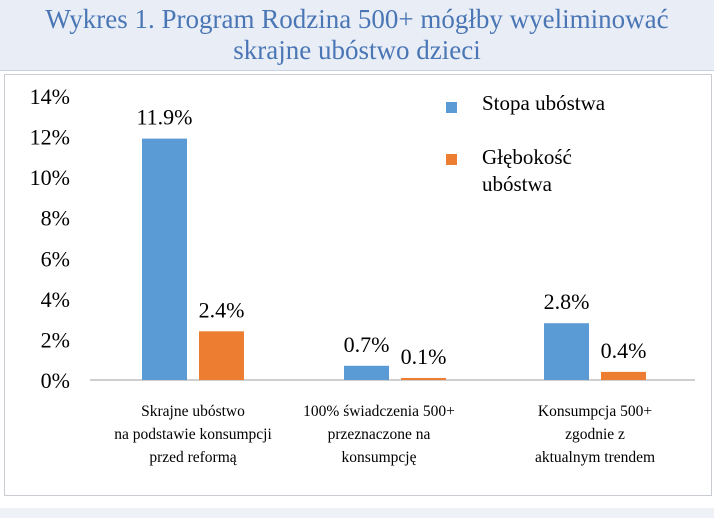  I want to click on chart-title-line-2: skrajne ubóstwo dzieci, so click(357, 50).